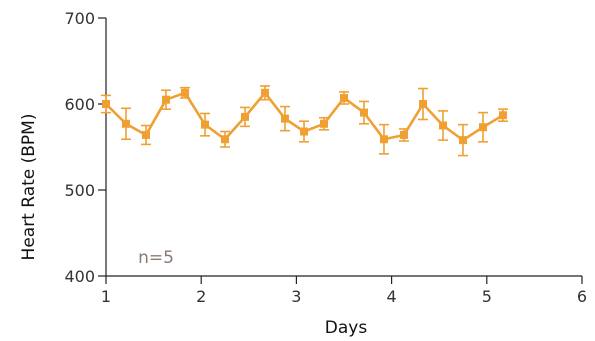 This screenshot has width=595, height=341. Describe the element at coordinates (79, 18) in the screenshot. I see `y-tick-label: 700` at that location.